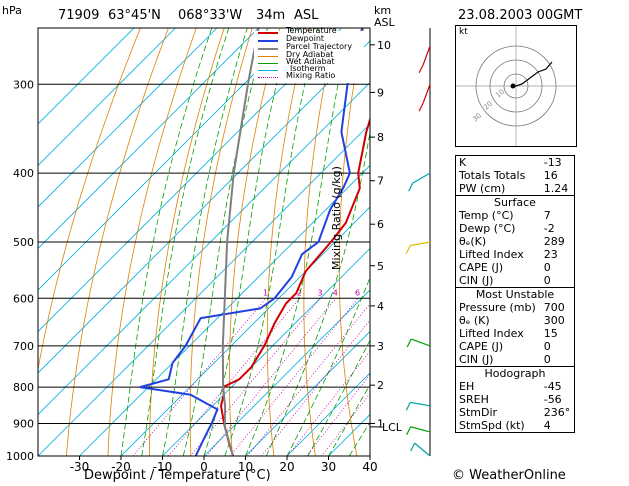 This screenshot has height=486, width=629. Describe the element at coordinates (210, 15) in the screenshot. I see `station-lon: 068°33'W` at that location.